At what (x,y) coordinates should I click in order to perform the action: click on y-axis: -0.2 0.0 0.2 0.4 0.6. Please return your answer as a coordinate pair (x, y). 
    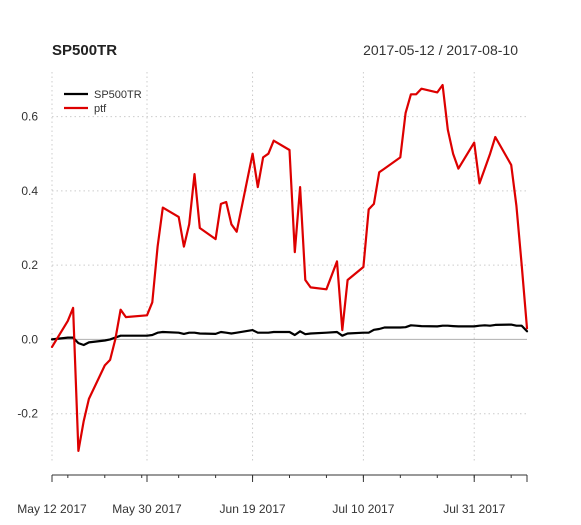
    Looking at the image, I should click on (27, 265).